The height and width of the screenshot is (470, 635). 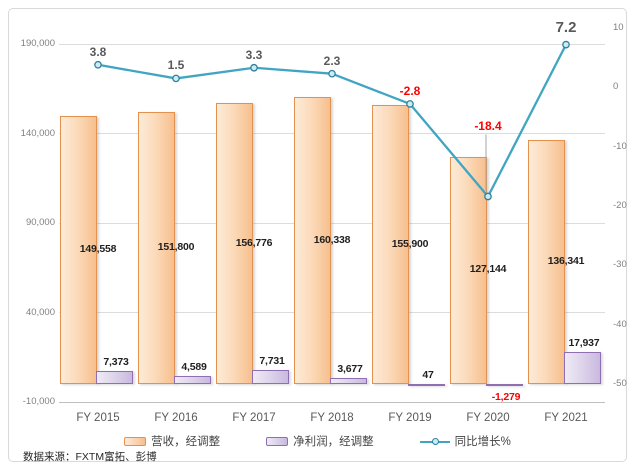 I want to click on net-profit-legend-swatch, so click(x=277, y=441).